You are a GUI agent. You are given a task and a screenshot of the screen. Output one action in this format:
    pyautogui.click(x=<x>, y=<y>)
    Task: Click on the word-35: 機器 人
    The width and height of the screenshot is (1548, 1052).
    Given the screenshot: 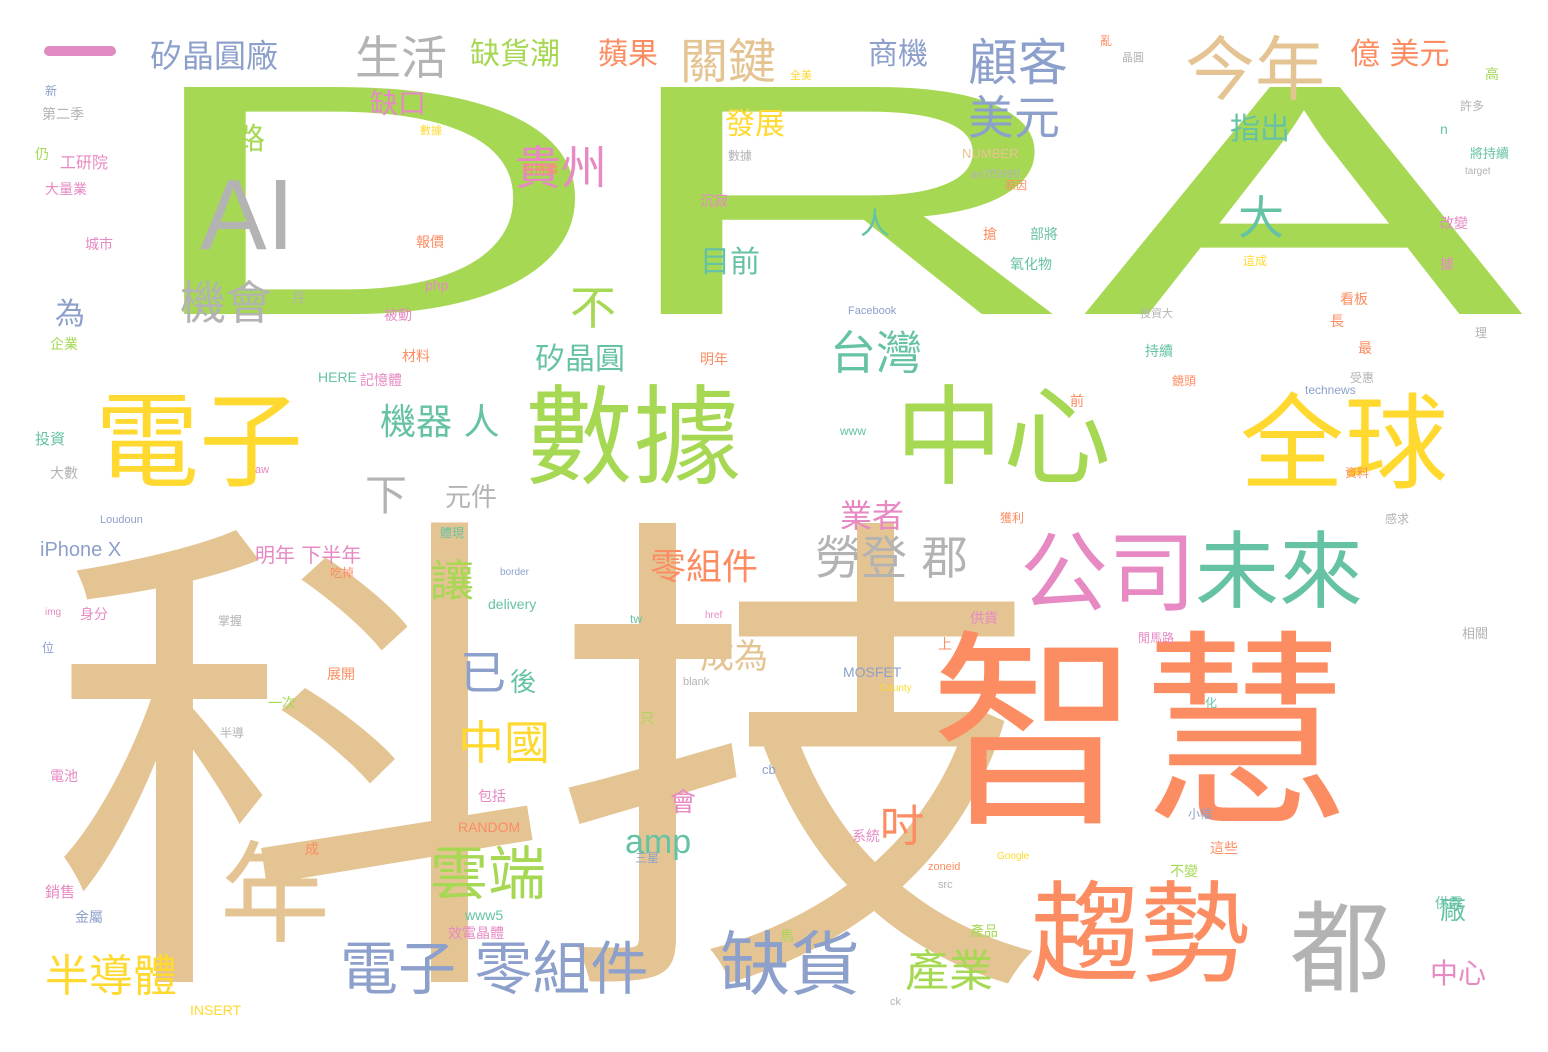 What is the action you would take?
    pyautogui.click(x=440, y=422)
    